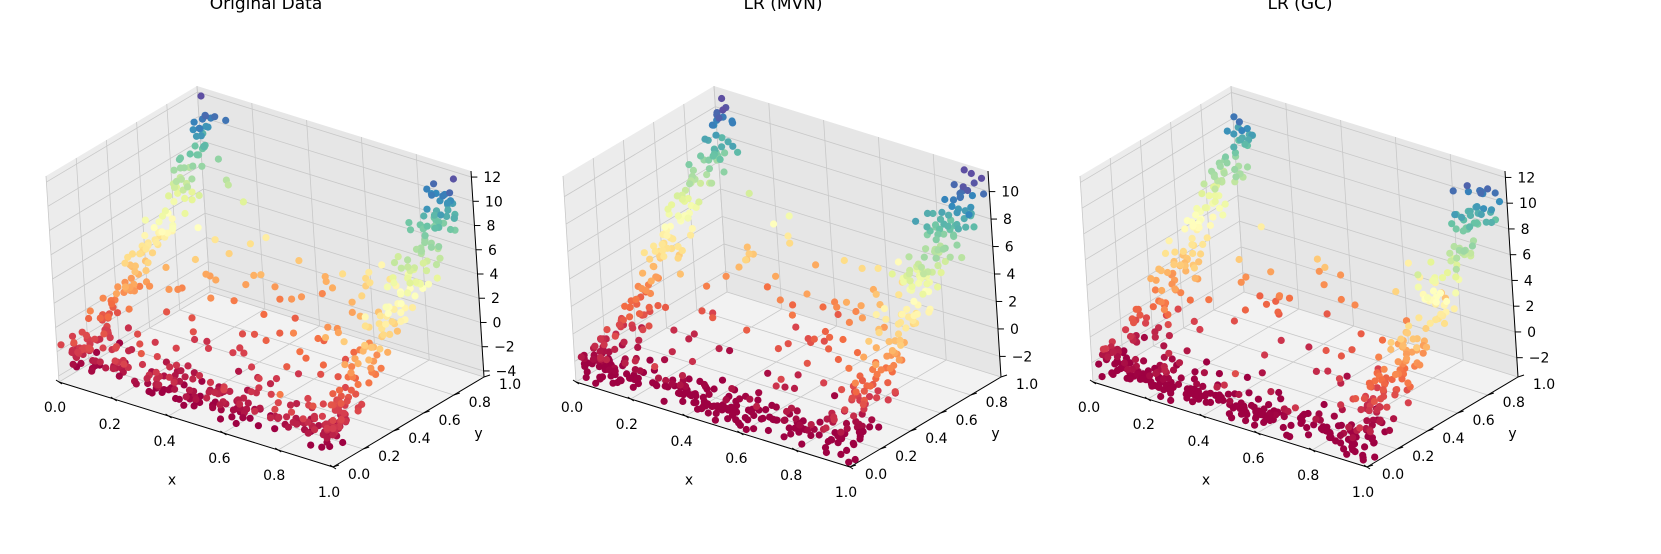 Image resolution: width=1661 pixels, height=554 pixels. I want to click on y-tick-label: 0.2, so click(906, 457).